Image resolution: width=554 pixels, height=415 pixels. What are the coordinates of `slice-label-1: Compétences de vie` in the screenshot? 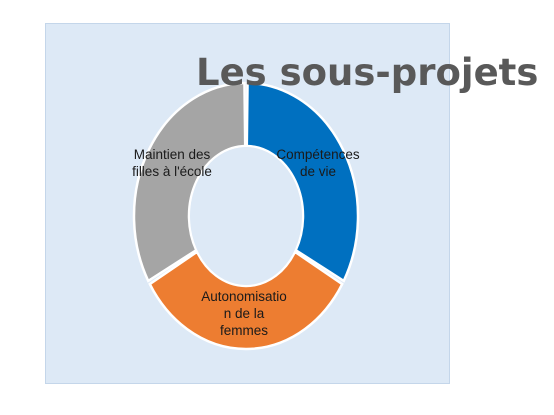 It's located at (318, 163).